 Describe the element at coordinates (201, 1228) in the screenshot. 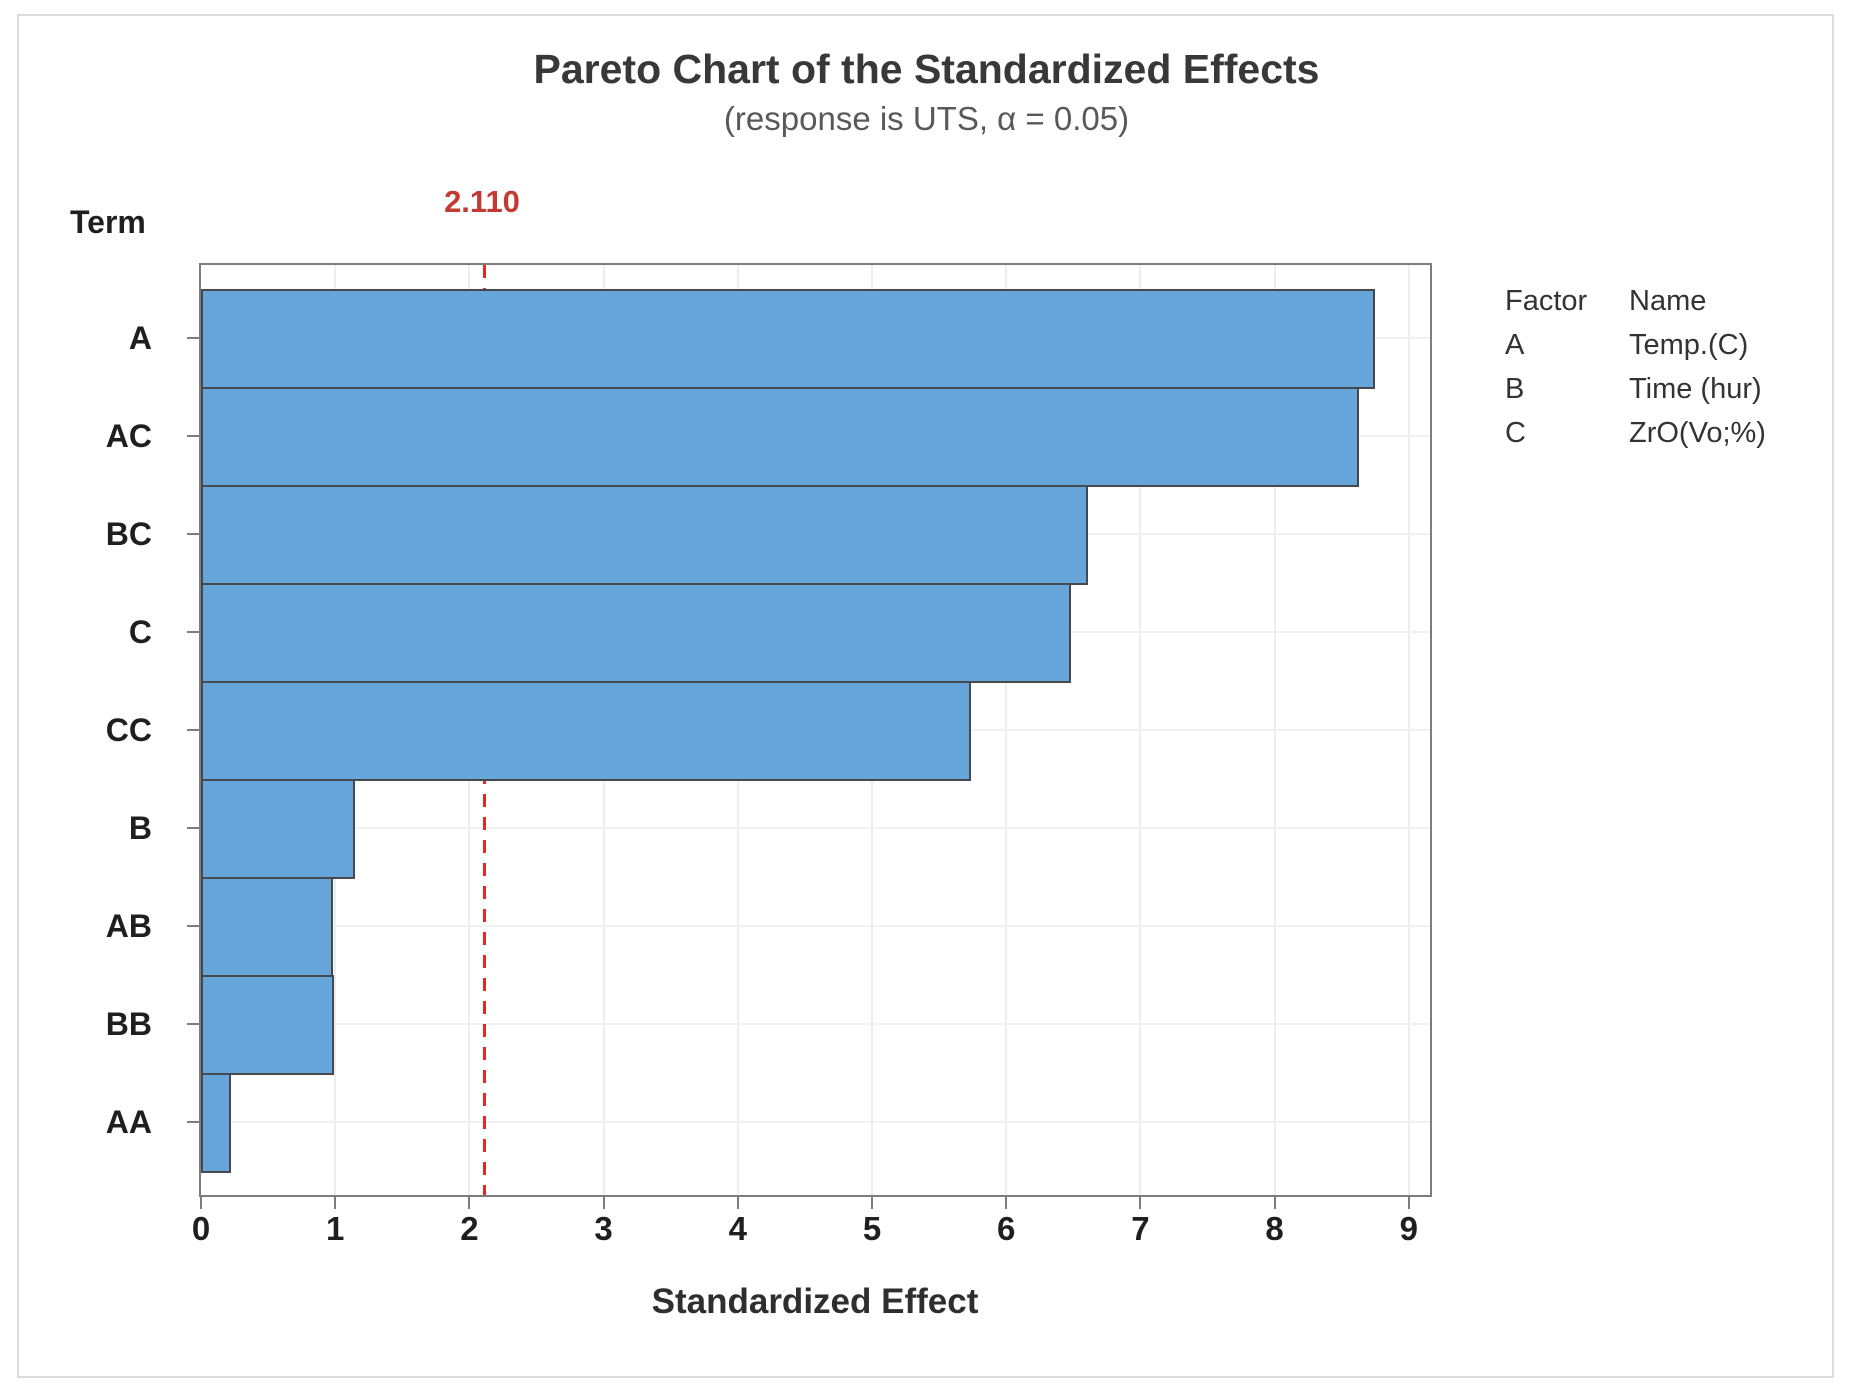

I see `x-tick-label-0: 0` at that location.